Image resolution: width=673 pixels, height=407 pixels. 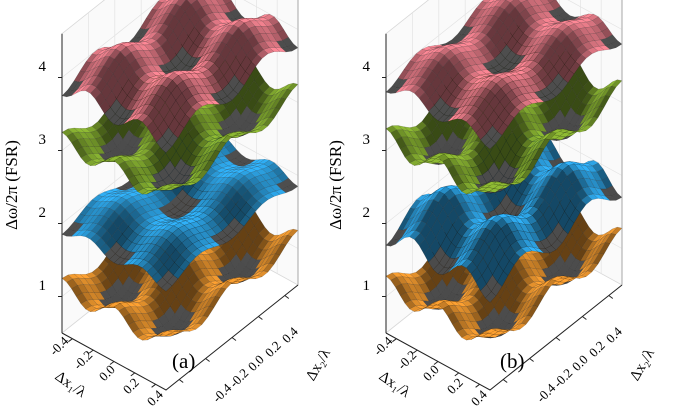 What do you see at coordinates (107, 373) in the screenshot?
I see `panel-a-xtick: 0.0` at bounding box center [107, 373].